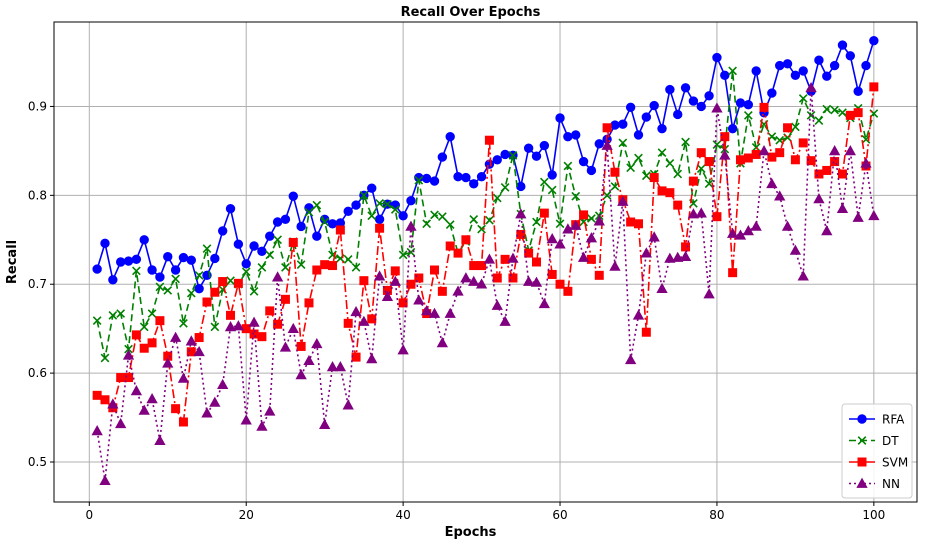 This screenshot has width=935, height=544. Describe the element at coordinates (37, 373) in the screenshot. I see `y-tick-label: 0.6` at that location.